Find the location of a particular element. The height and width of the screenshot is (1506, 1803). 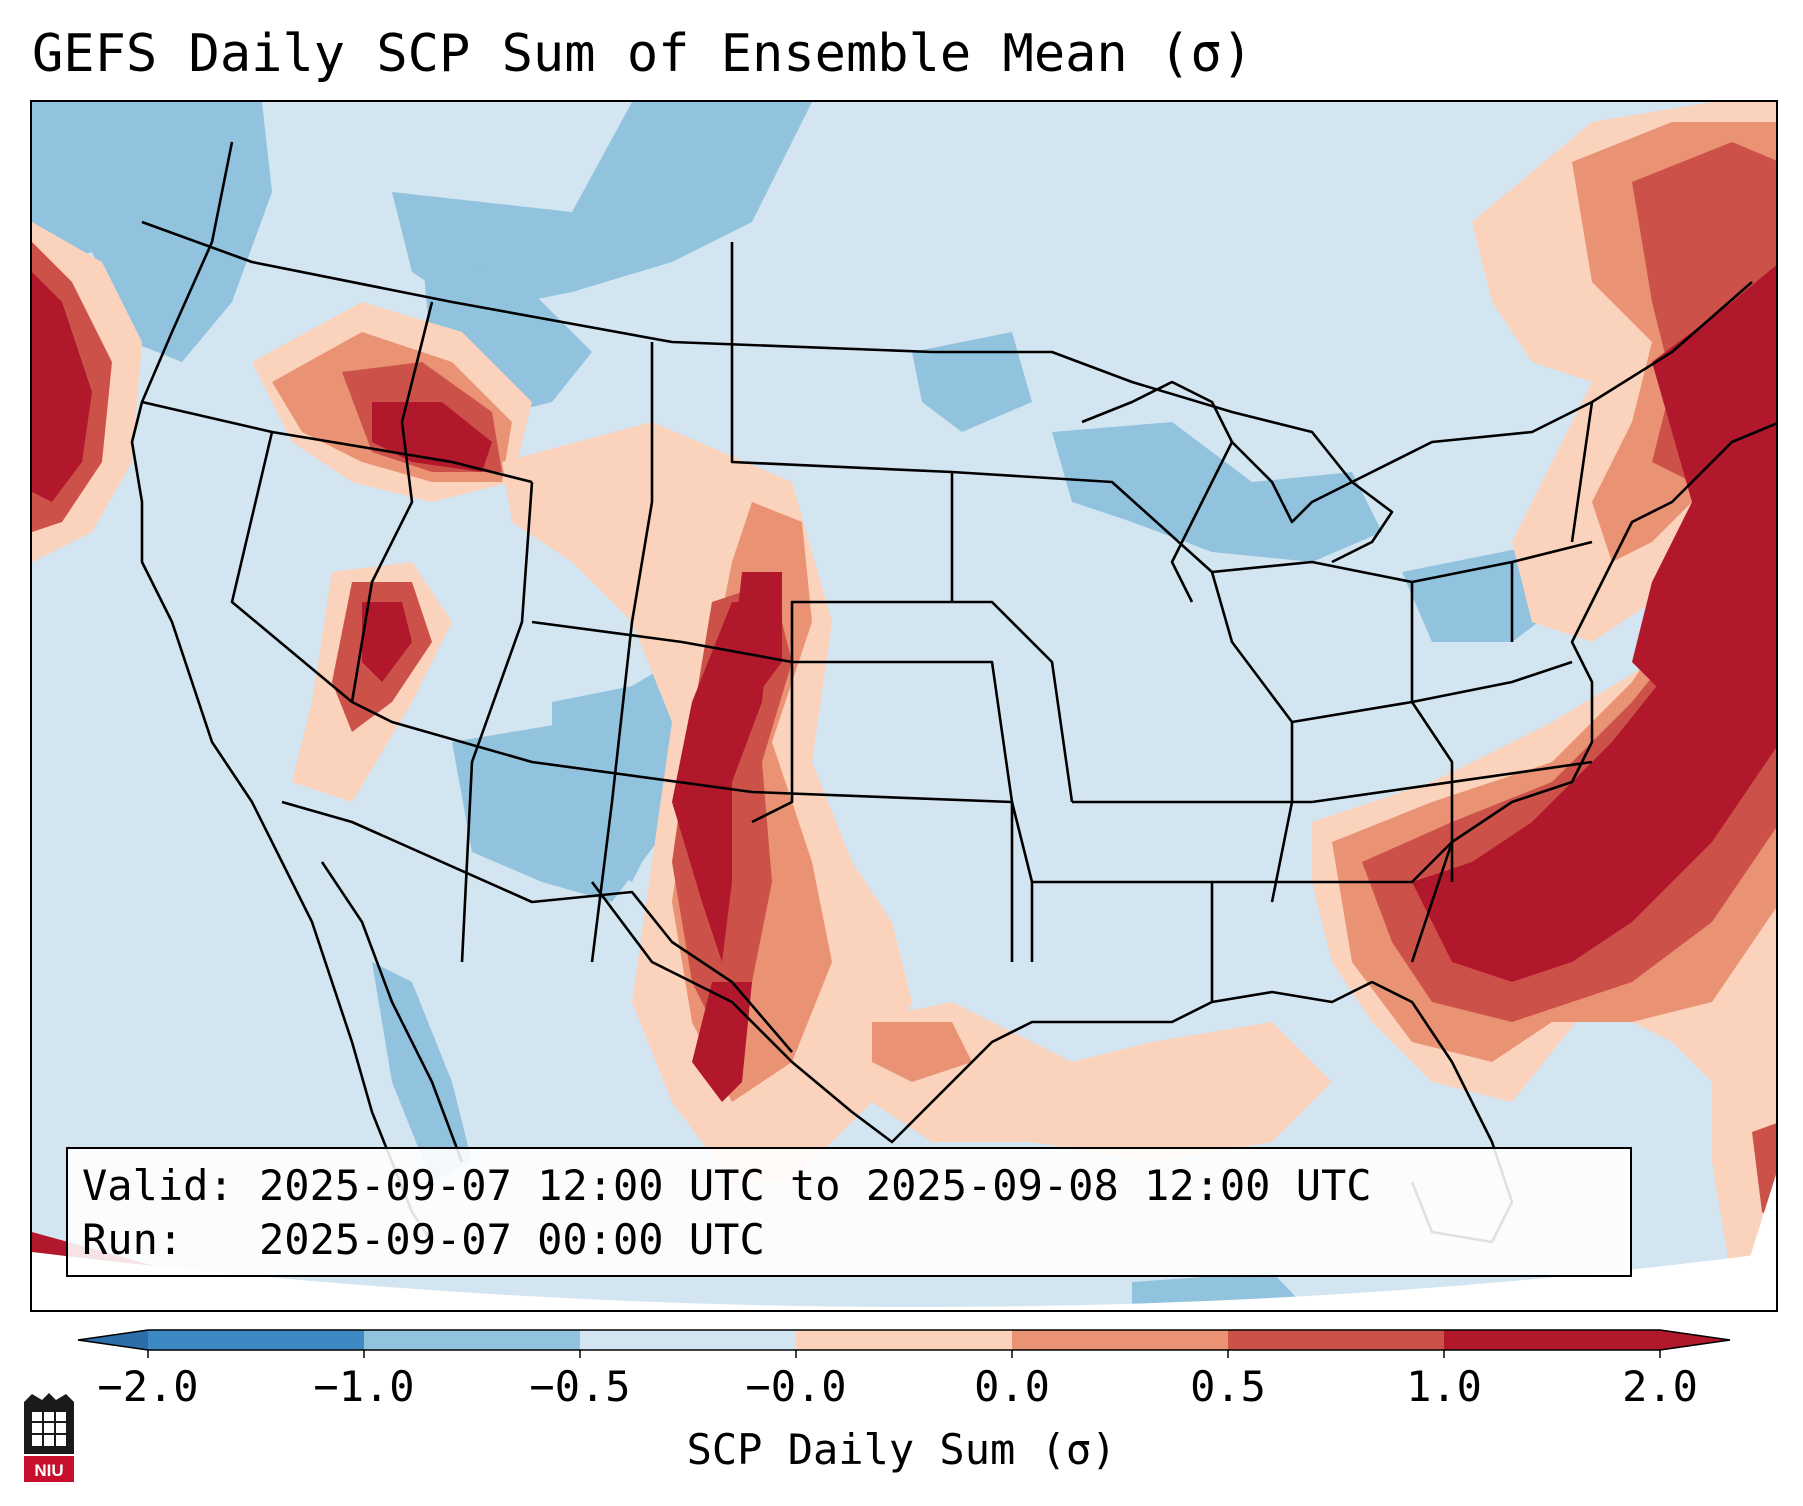

region-pacific-extreme-positive is located at coordinates (62, 387).